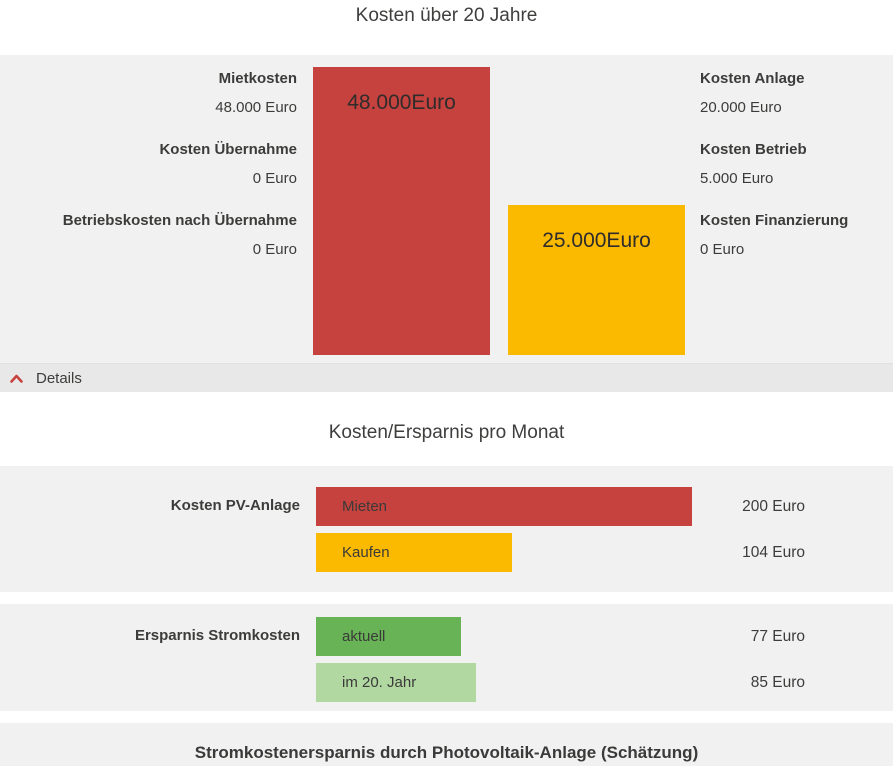 The width and height of the screenshot is (893, 766). I want to click on bar-row-aktuell: aktuell 77 Euro, so click(604, 636).